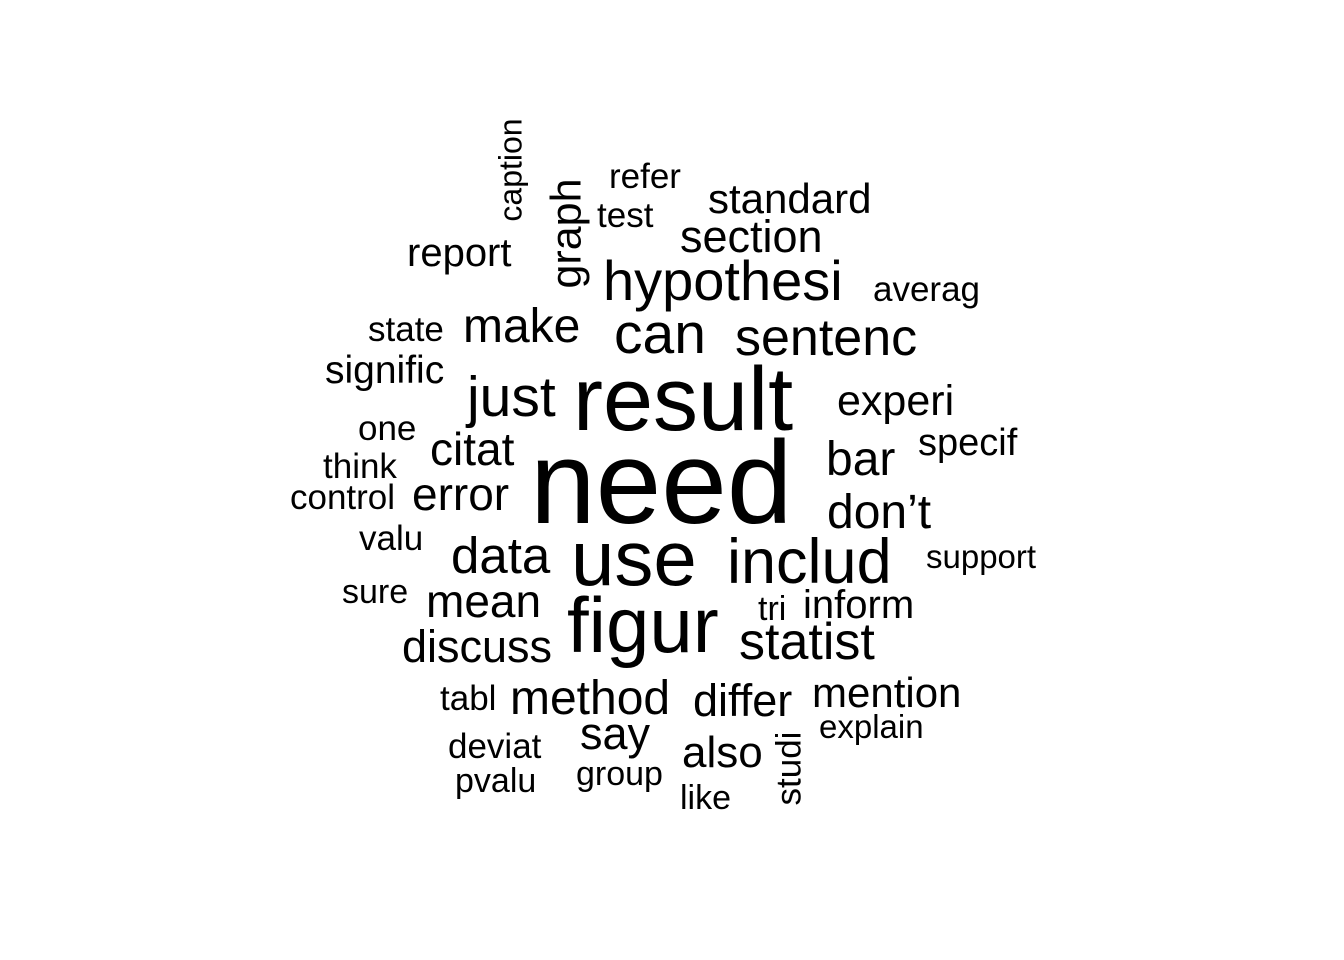  What do you see at coordinates (484, 601) in the screenshot?
I see `word-mean: mean` at bounding box center [484, 601].